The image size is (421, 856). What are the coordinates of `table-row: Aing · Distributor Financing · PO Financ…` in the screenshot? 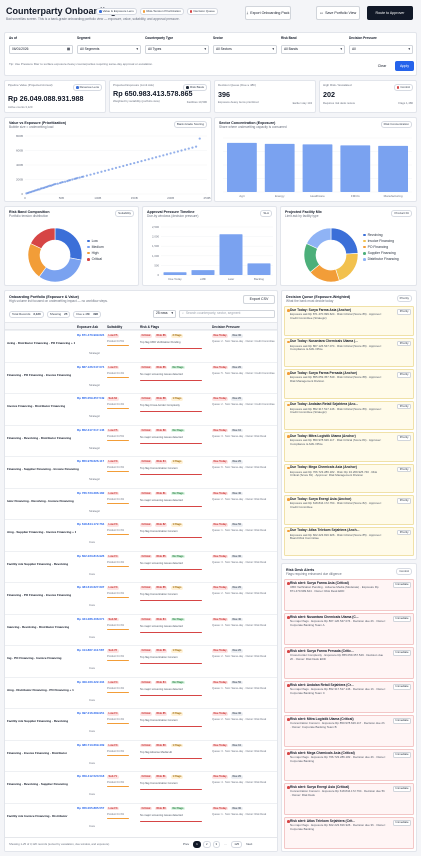 It's located at (141, 692).